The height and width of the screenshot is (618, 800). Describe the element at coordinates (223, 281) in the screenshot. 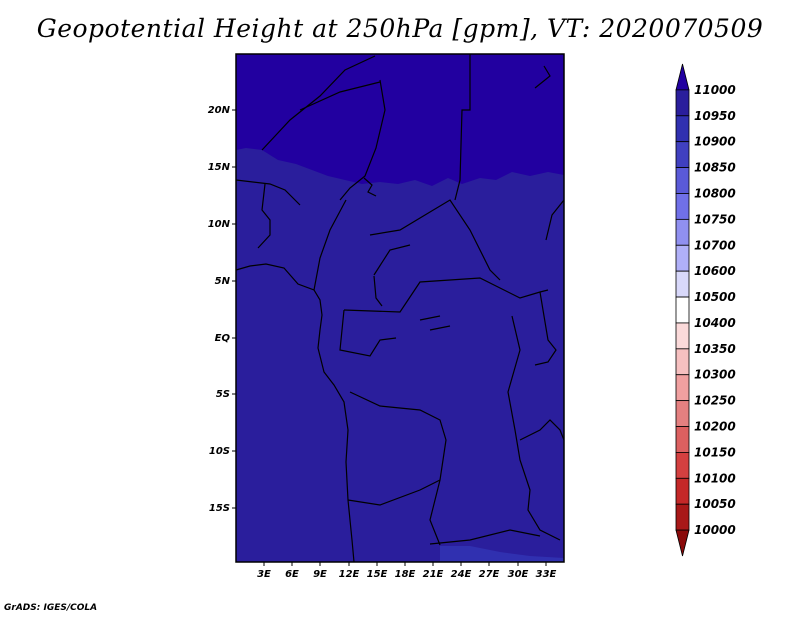

I see `lat-label: 5N` at that location.